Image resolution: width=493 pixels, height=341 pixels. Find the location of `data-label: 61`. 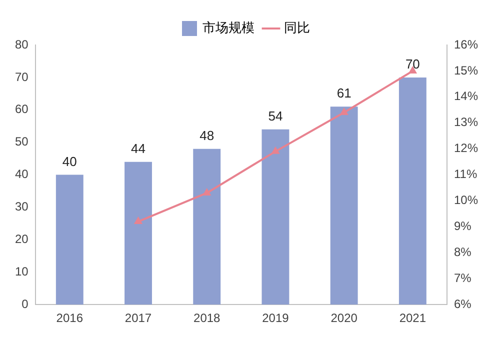

data-label: 61 is located at coordinates (344, 93).